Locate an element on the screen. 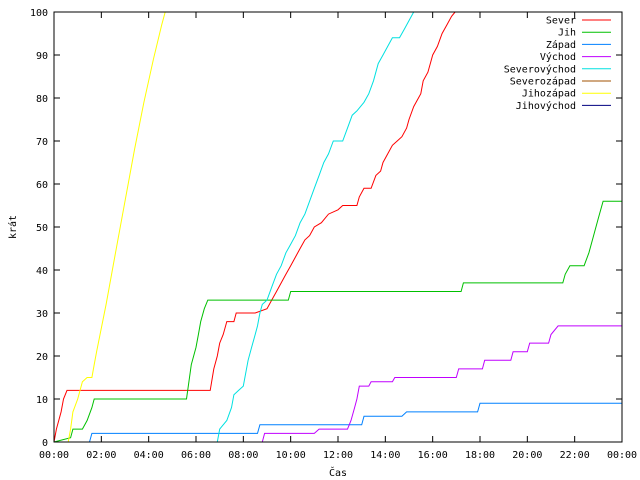 Image resolution: width=640 pixels, height=480 pixels. y-tick-label: 10 is located at coordinates (42, 400).